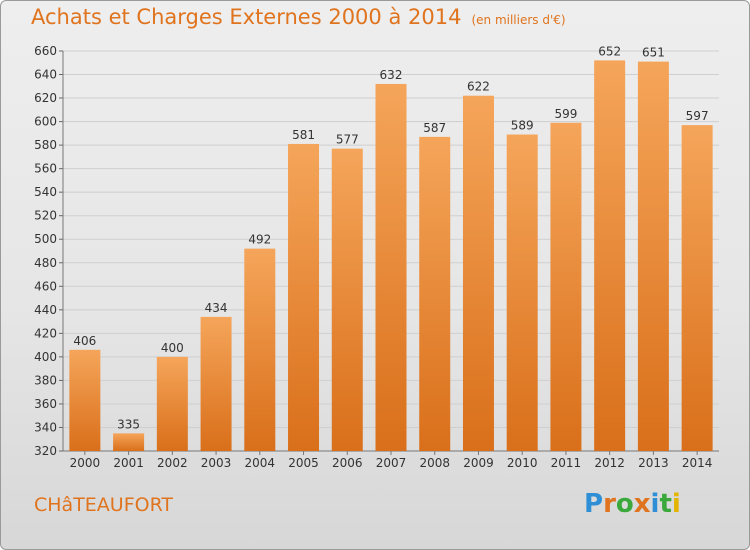  Describe the element at coordinates (642, 504) in the screenshot. I see `brand-letter: x` at that location.